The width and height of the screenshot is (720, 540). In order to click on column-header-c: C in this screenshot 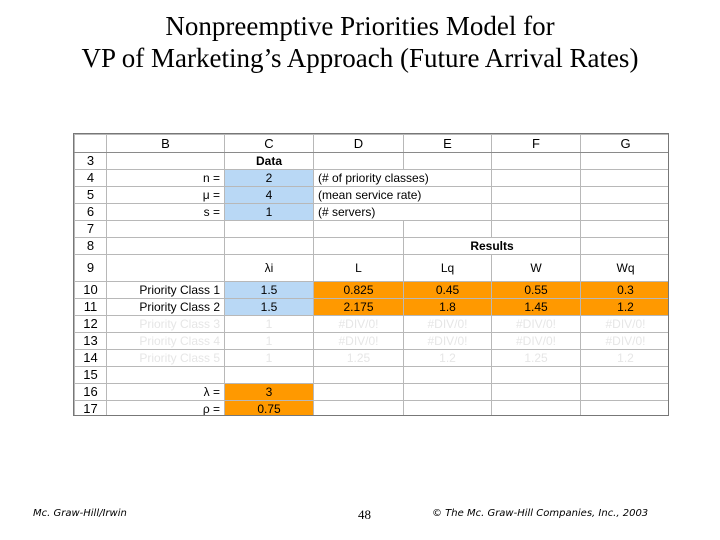, I will do `click(269, 143)`.